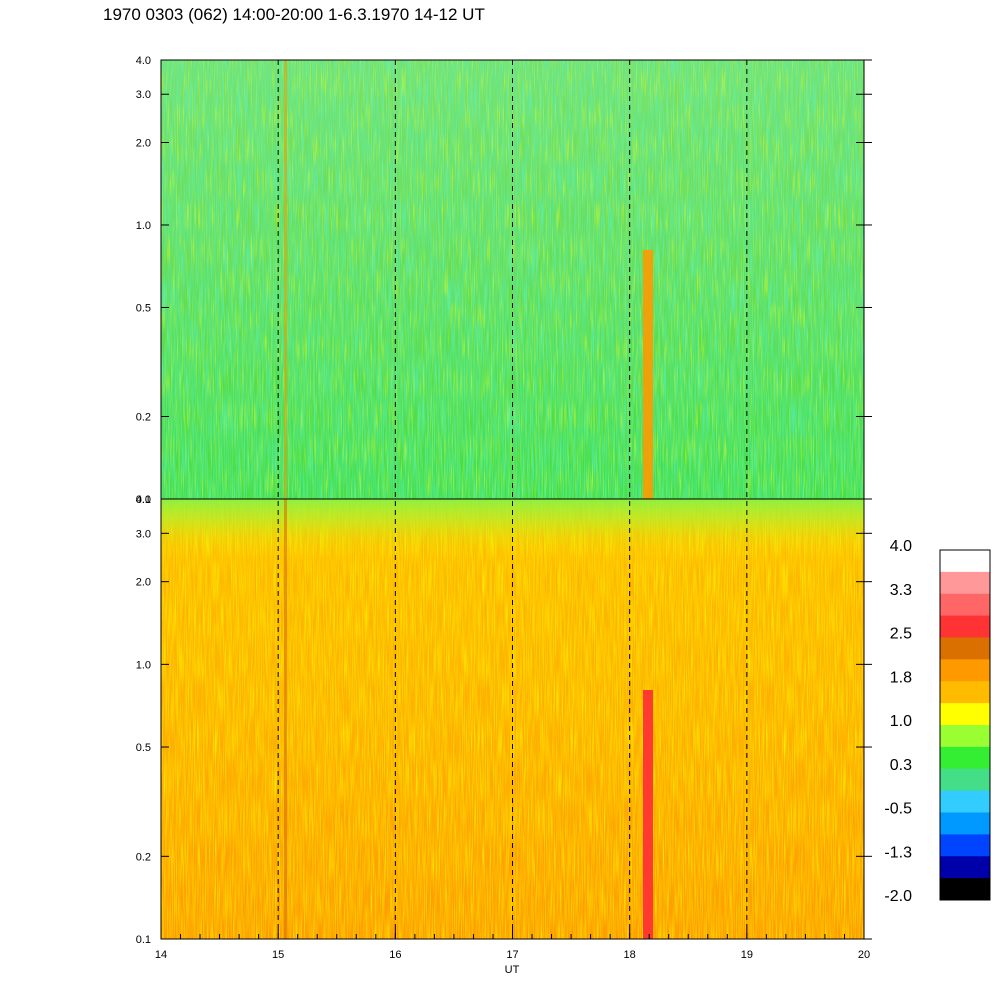 This screenshot has height=1000, width=1000. What do you see at coordinates (143, 418) in the screenshot?
I see `upper-ytick-label: 0.2` at bounding box center [143, 418].